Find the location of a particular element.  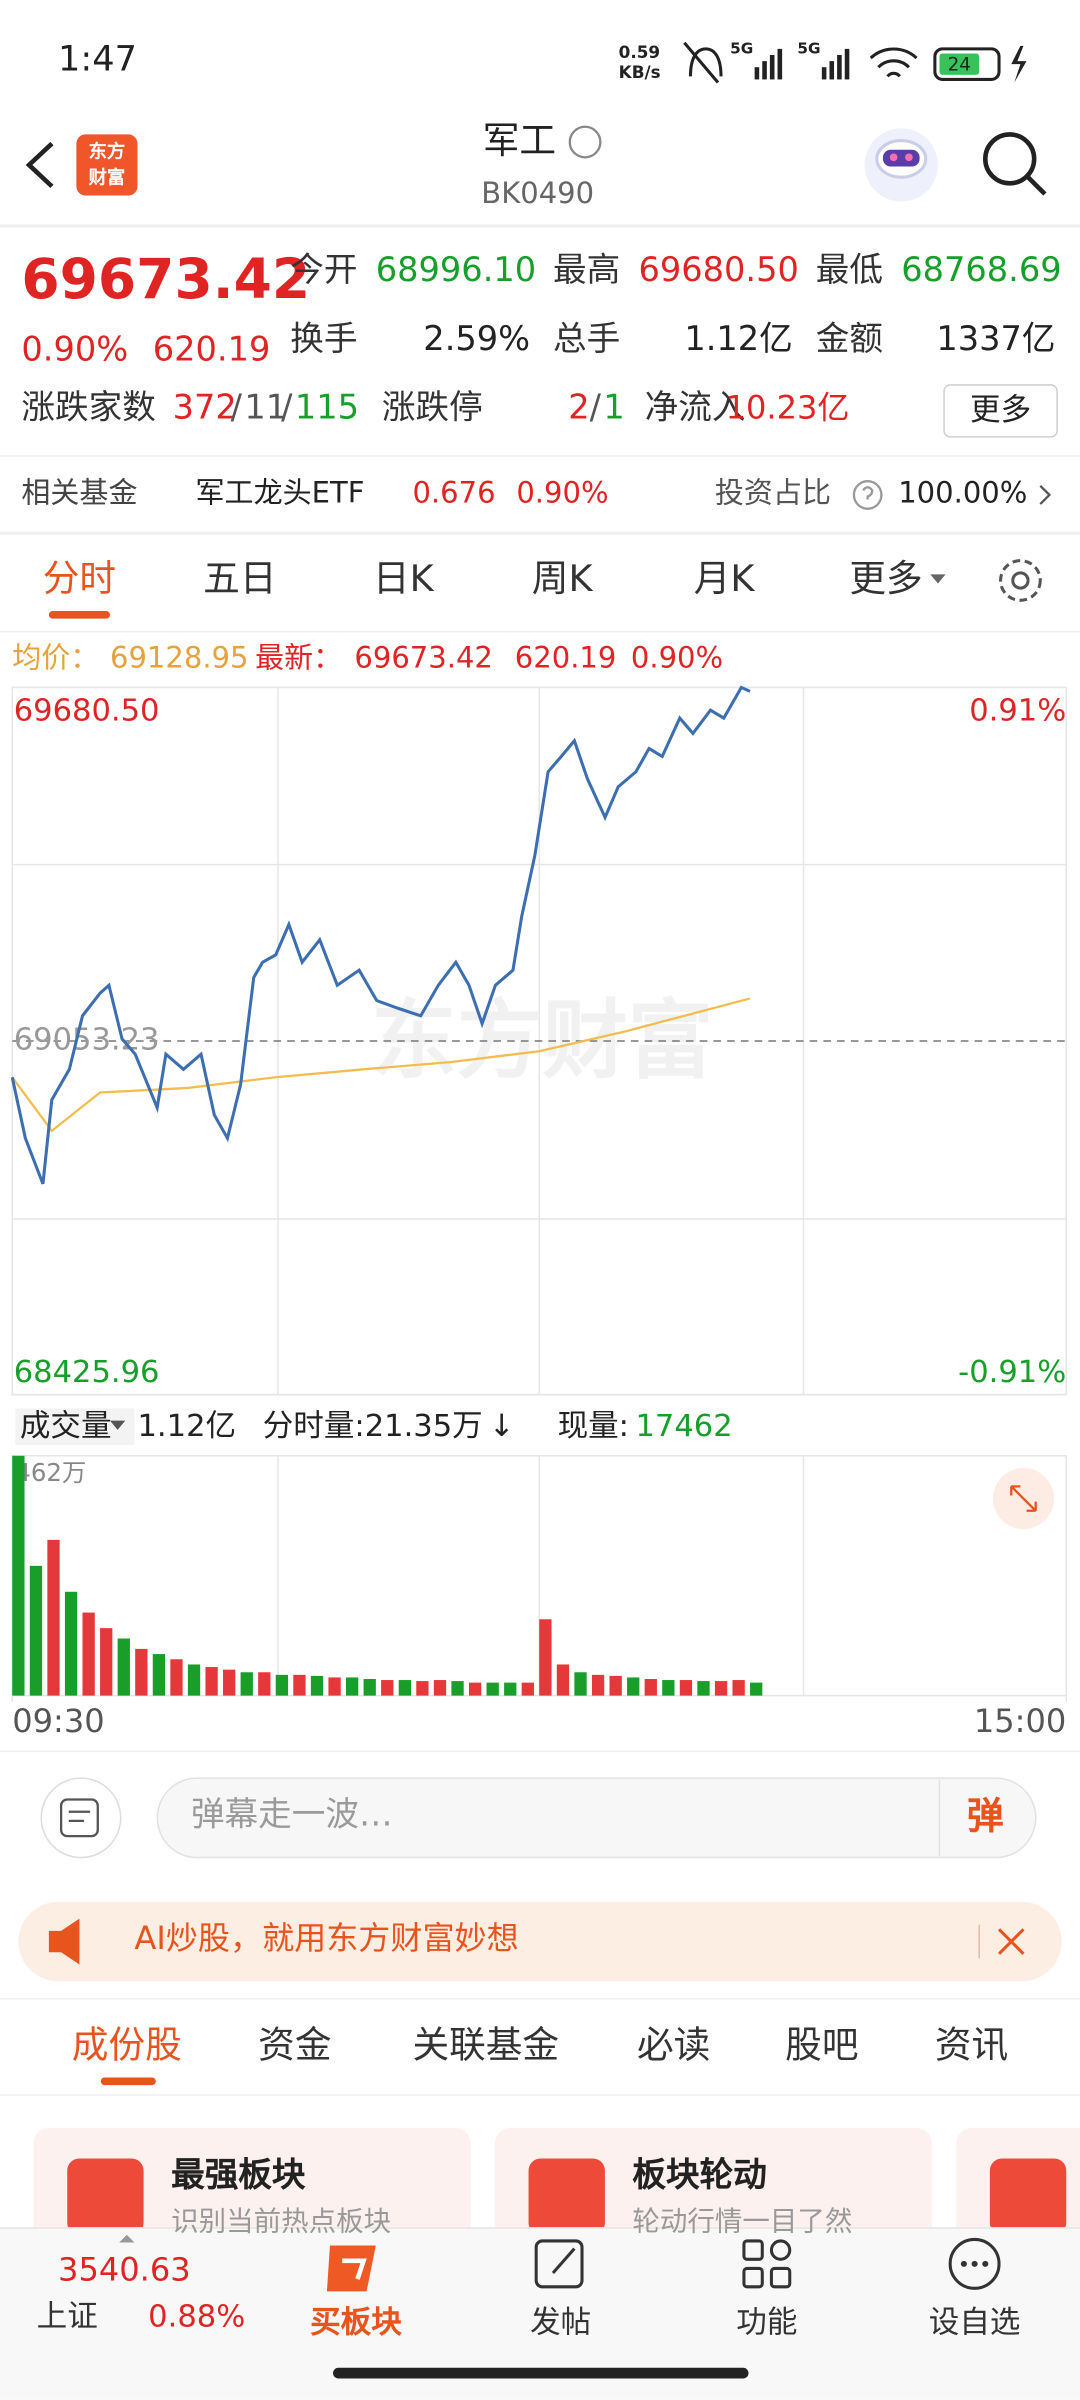

label: 成交量 is located at coordinates (65, 1425).